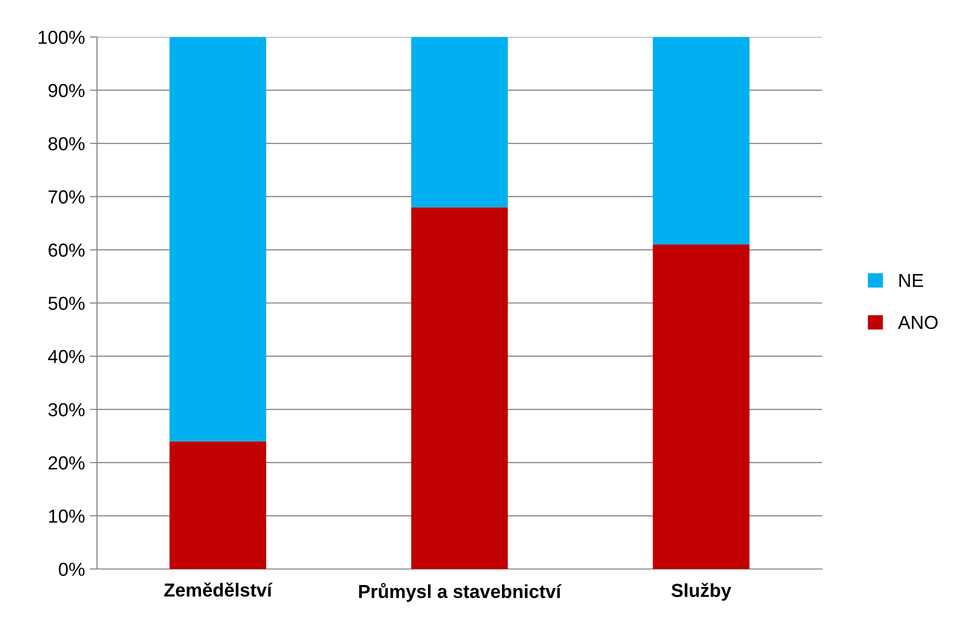 The image size is (979, 620). Describe the element at coordinates (71, 569) in the screenshot. I see `y-tick-label: 0%` at that location.